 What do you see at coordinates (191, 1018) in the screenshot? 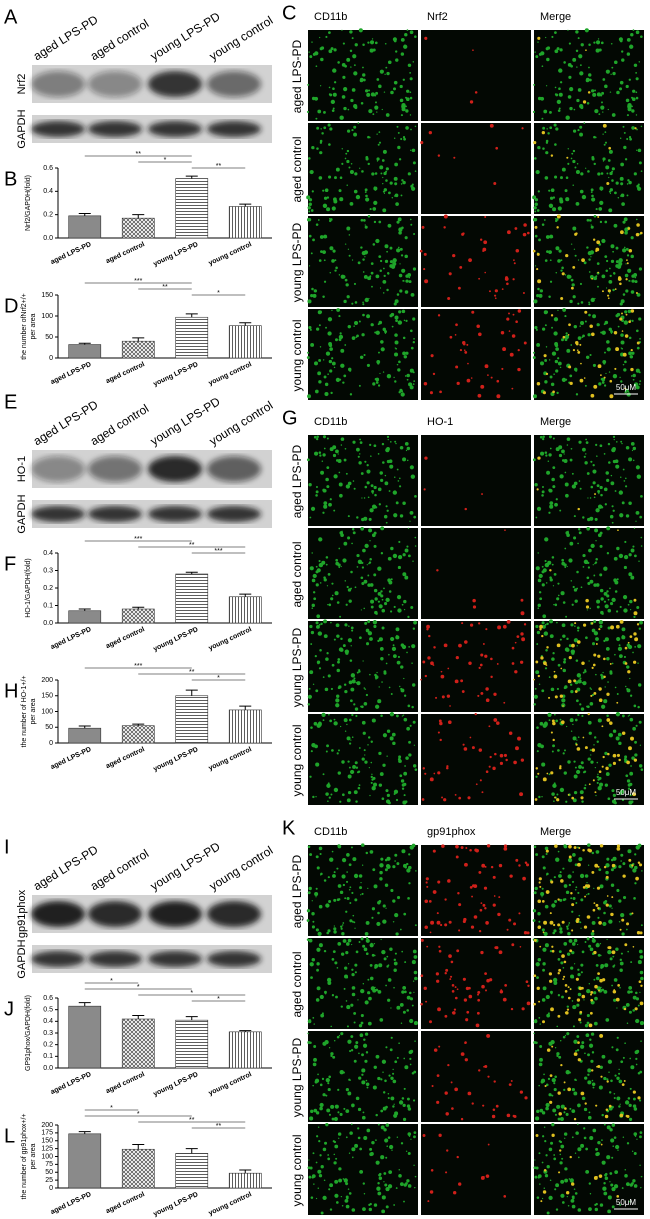
I see `error-bar` at bounding box center [191, 1018].